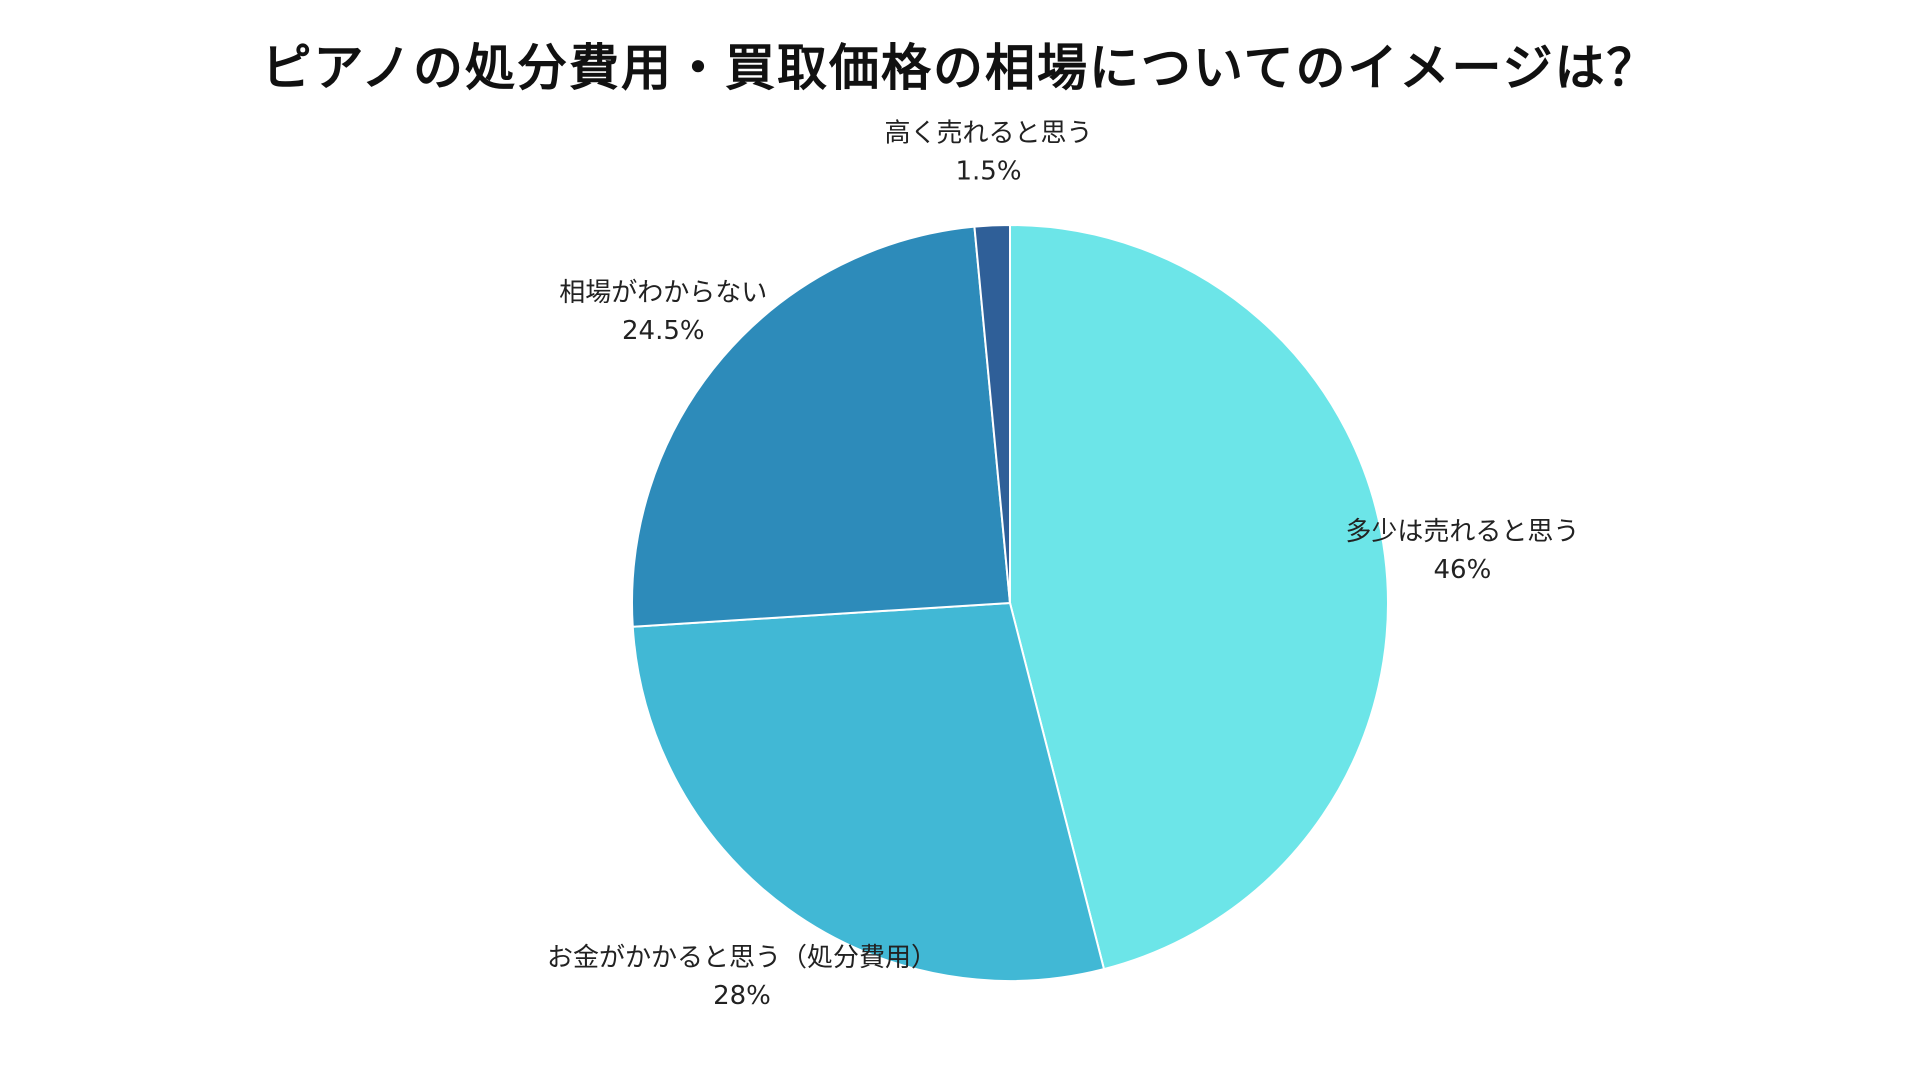  I want to click on slice-value-label: 46%, so click(1463, 570).